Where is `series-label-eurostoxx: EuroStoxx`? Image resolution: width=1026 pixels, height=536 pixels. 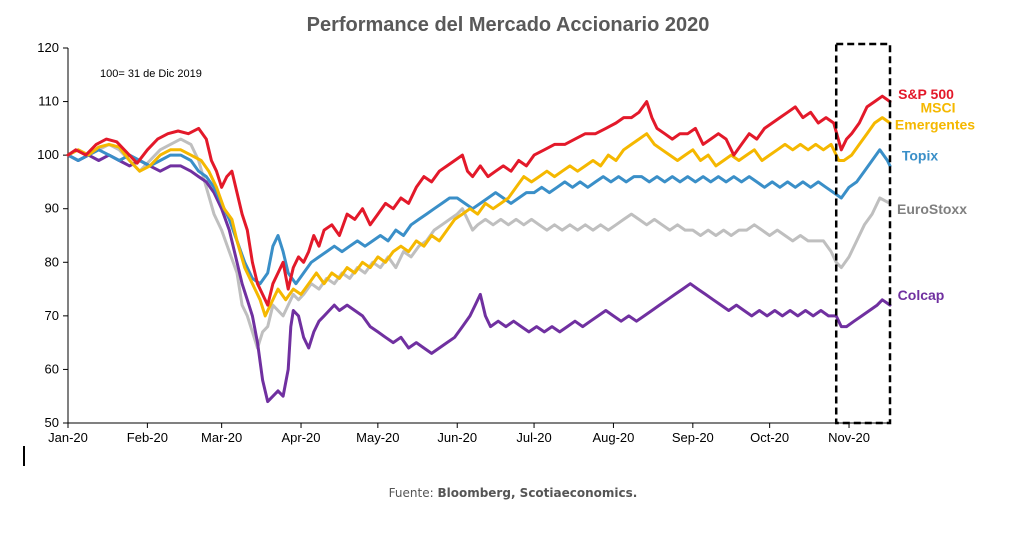
series-label-eurostoxx: EuroStoxx is located at coordinates (932, 209).